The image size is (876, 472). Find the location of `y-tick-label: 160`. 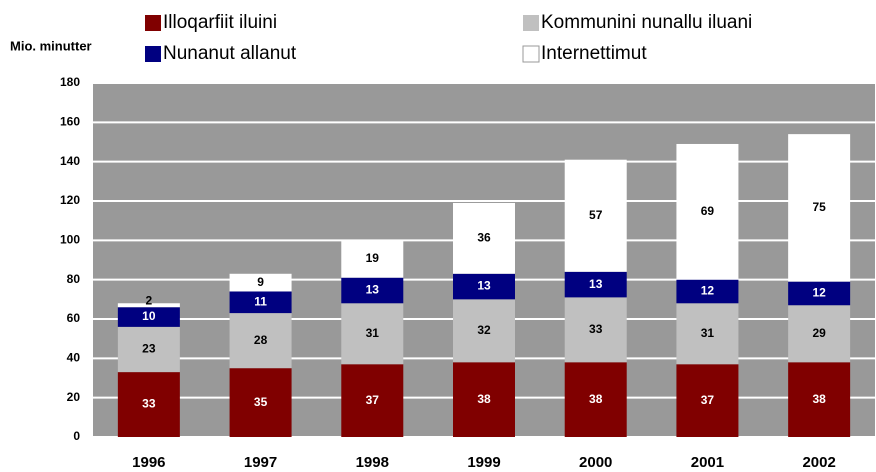

y-tick-label: 160 is located at coordinates (70, 122).